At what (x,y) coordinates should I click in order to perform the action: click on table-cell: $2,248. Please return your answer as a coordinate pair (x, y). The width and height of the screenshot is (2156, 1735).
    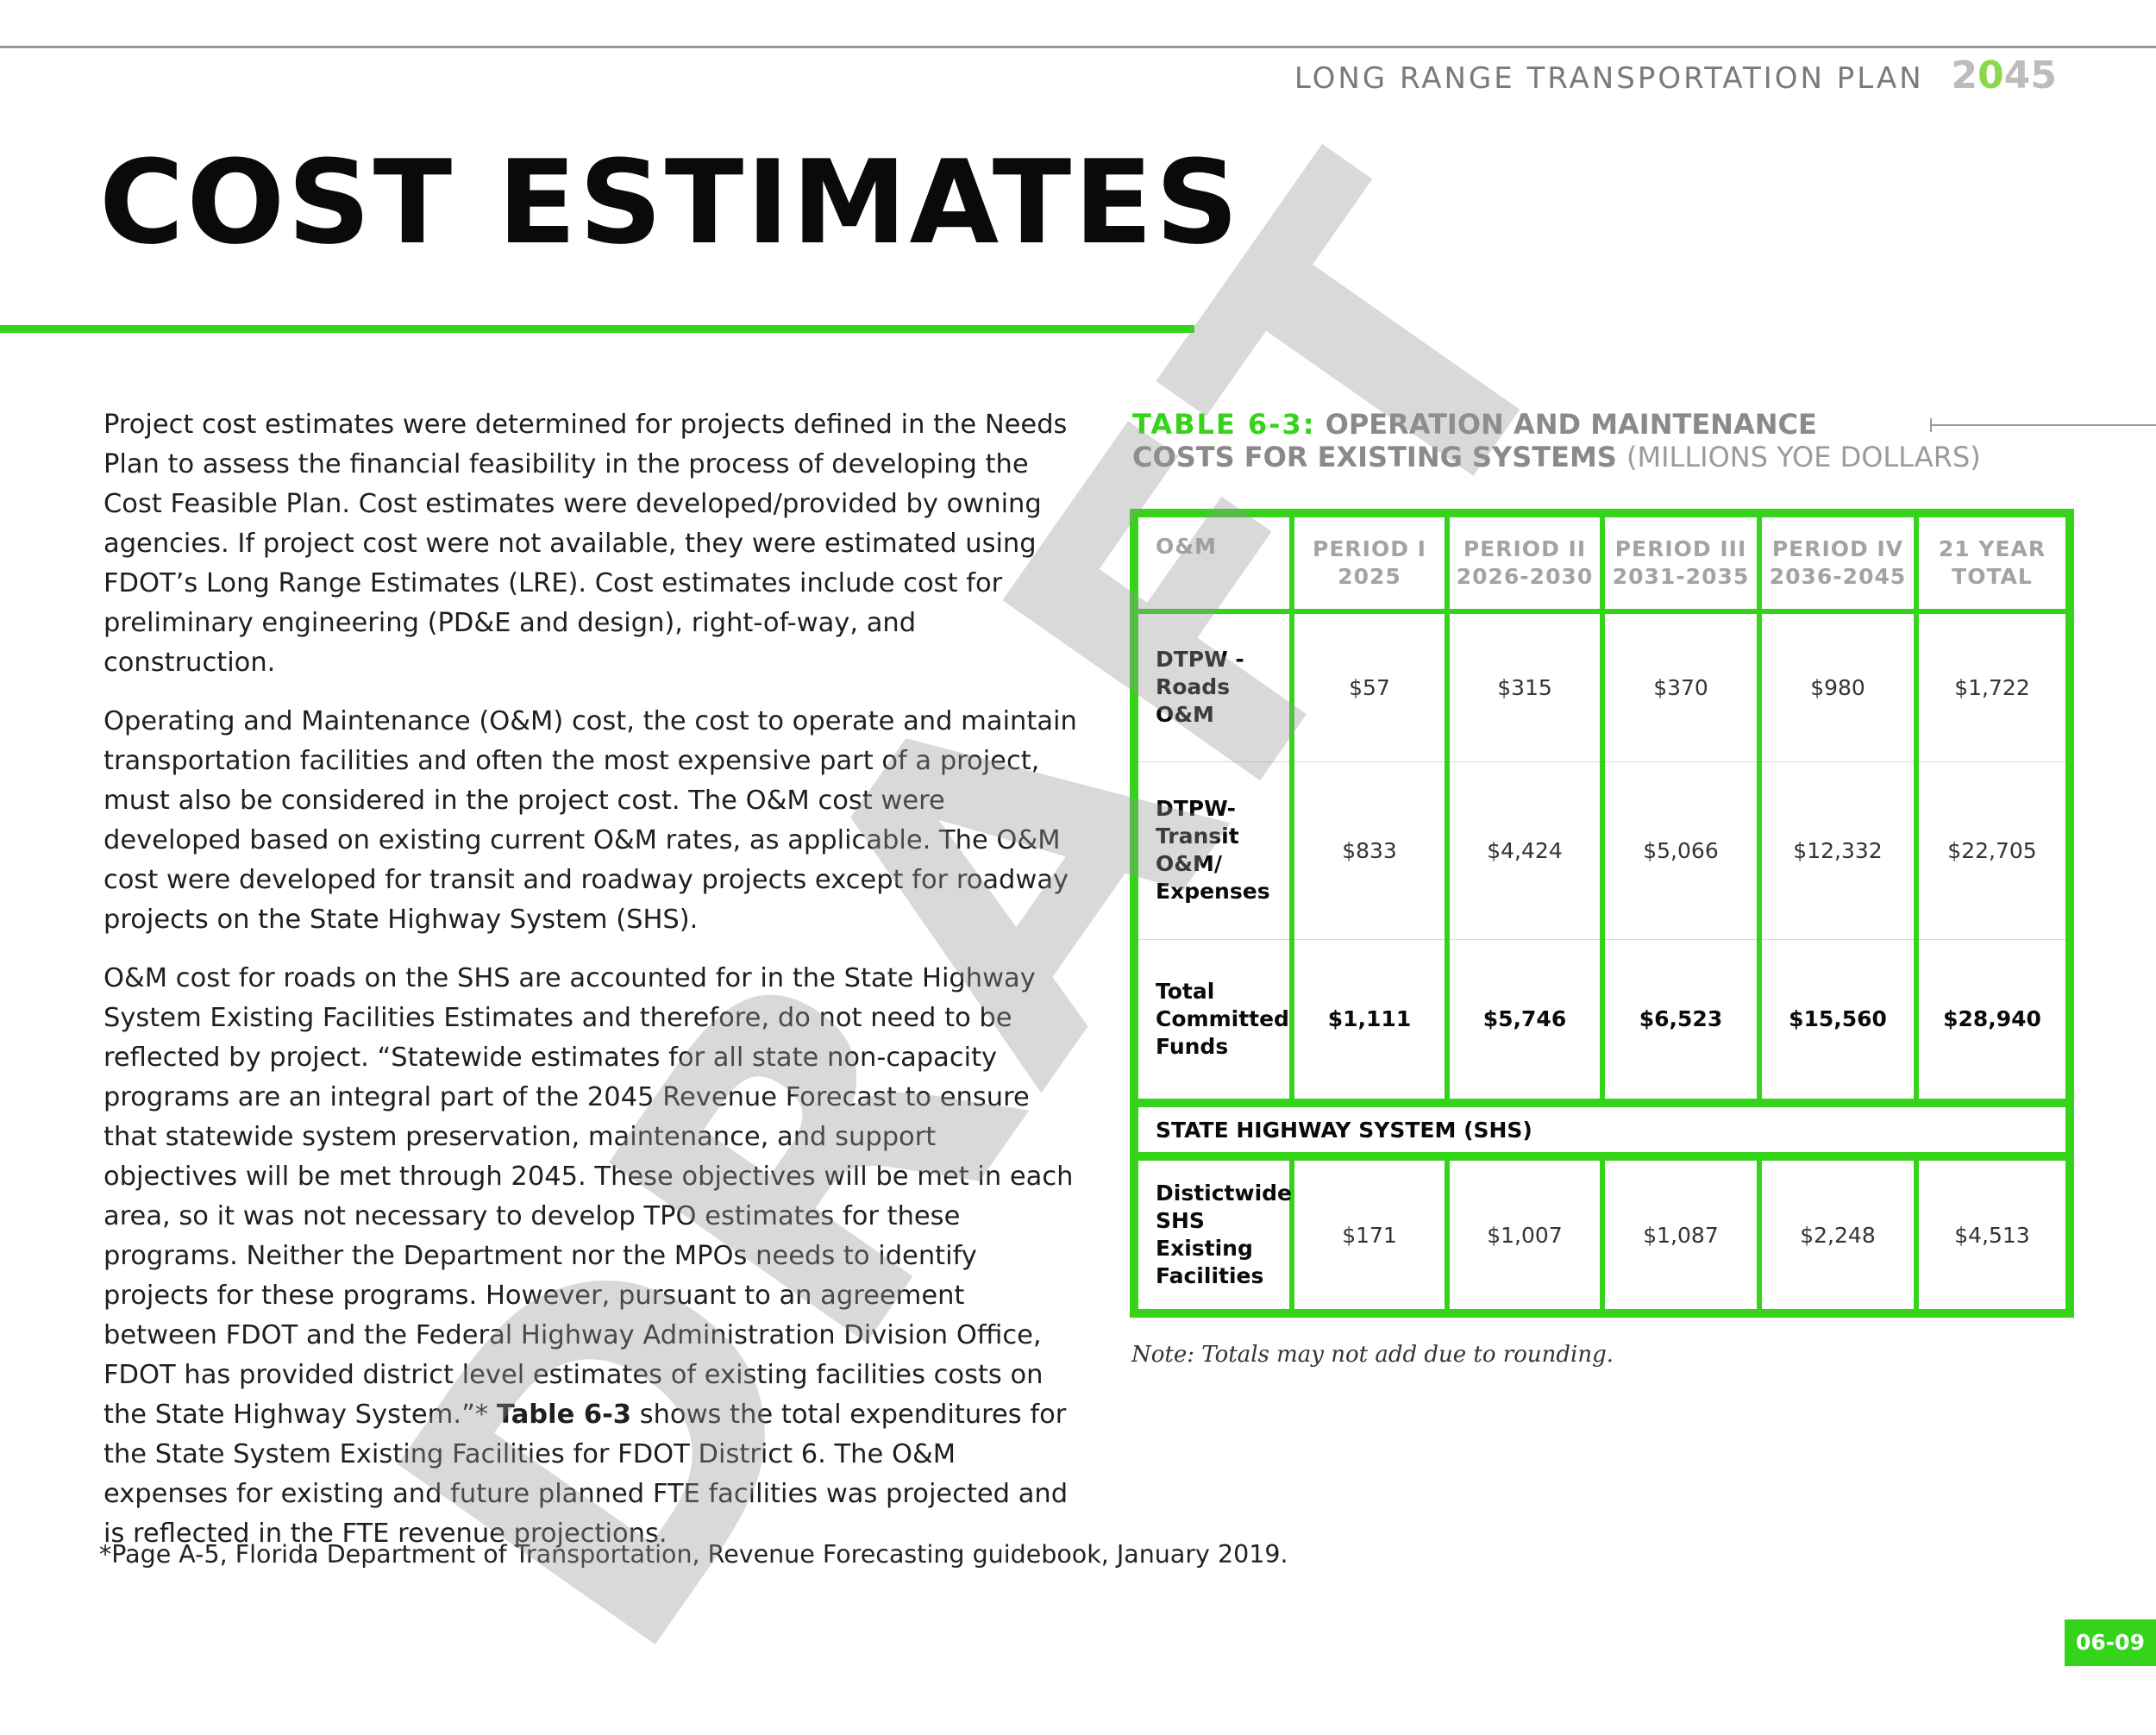
    Looking at the image, I should click on (1838, 1235).